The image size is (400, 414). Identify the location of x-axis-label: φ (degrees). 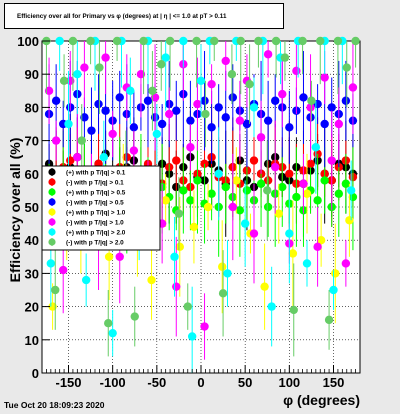
(321, 400).